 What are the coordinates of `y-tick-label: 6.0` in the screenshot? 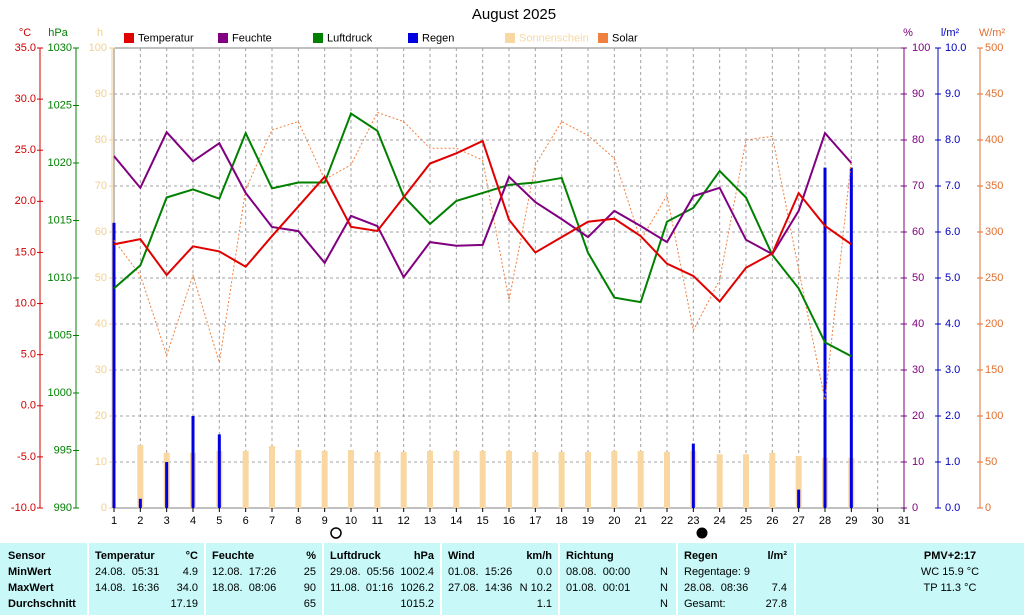 It's located at (952, 232).